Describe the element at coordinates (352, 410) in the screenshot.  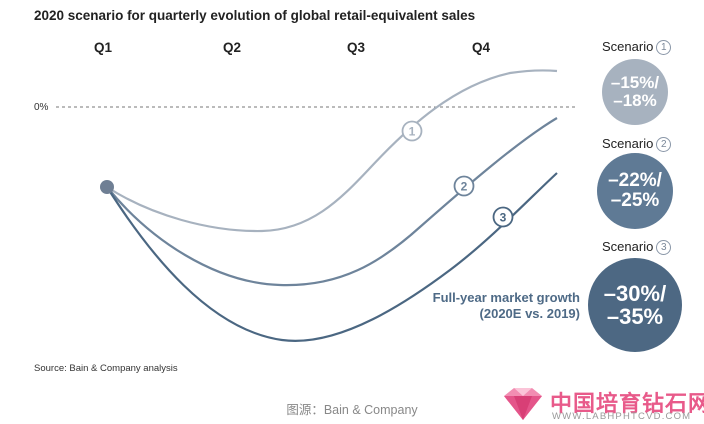
I see `image-caption: 图源：Bain & Company` at that location.